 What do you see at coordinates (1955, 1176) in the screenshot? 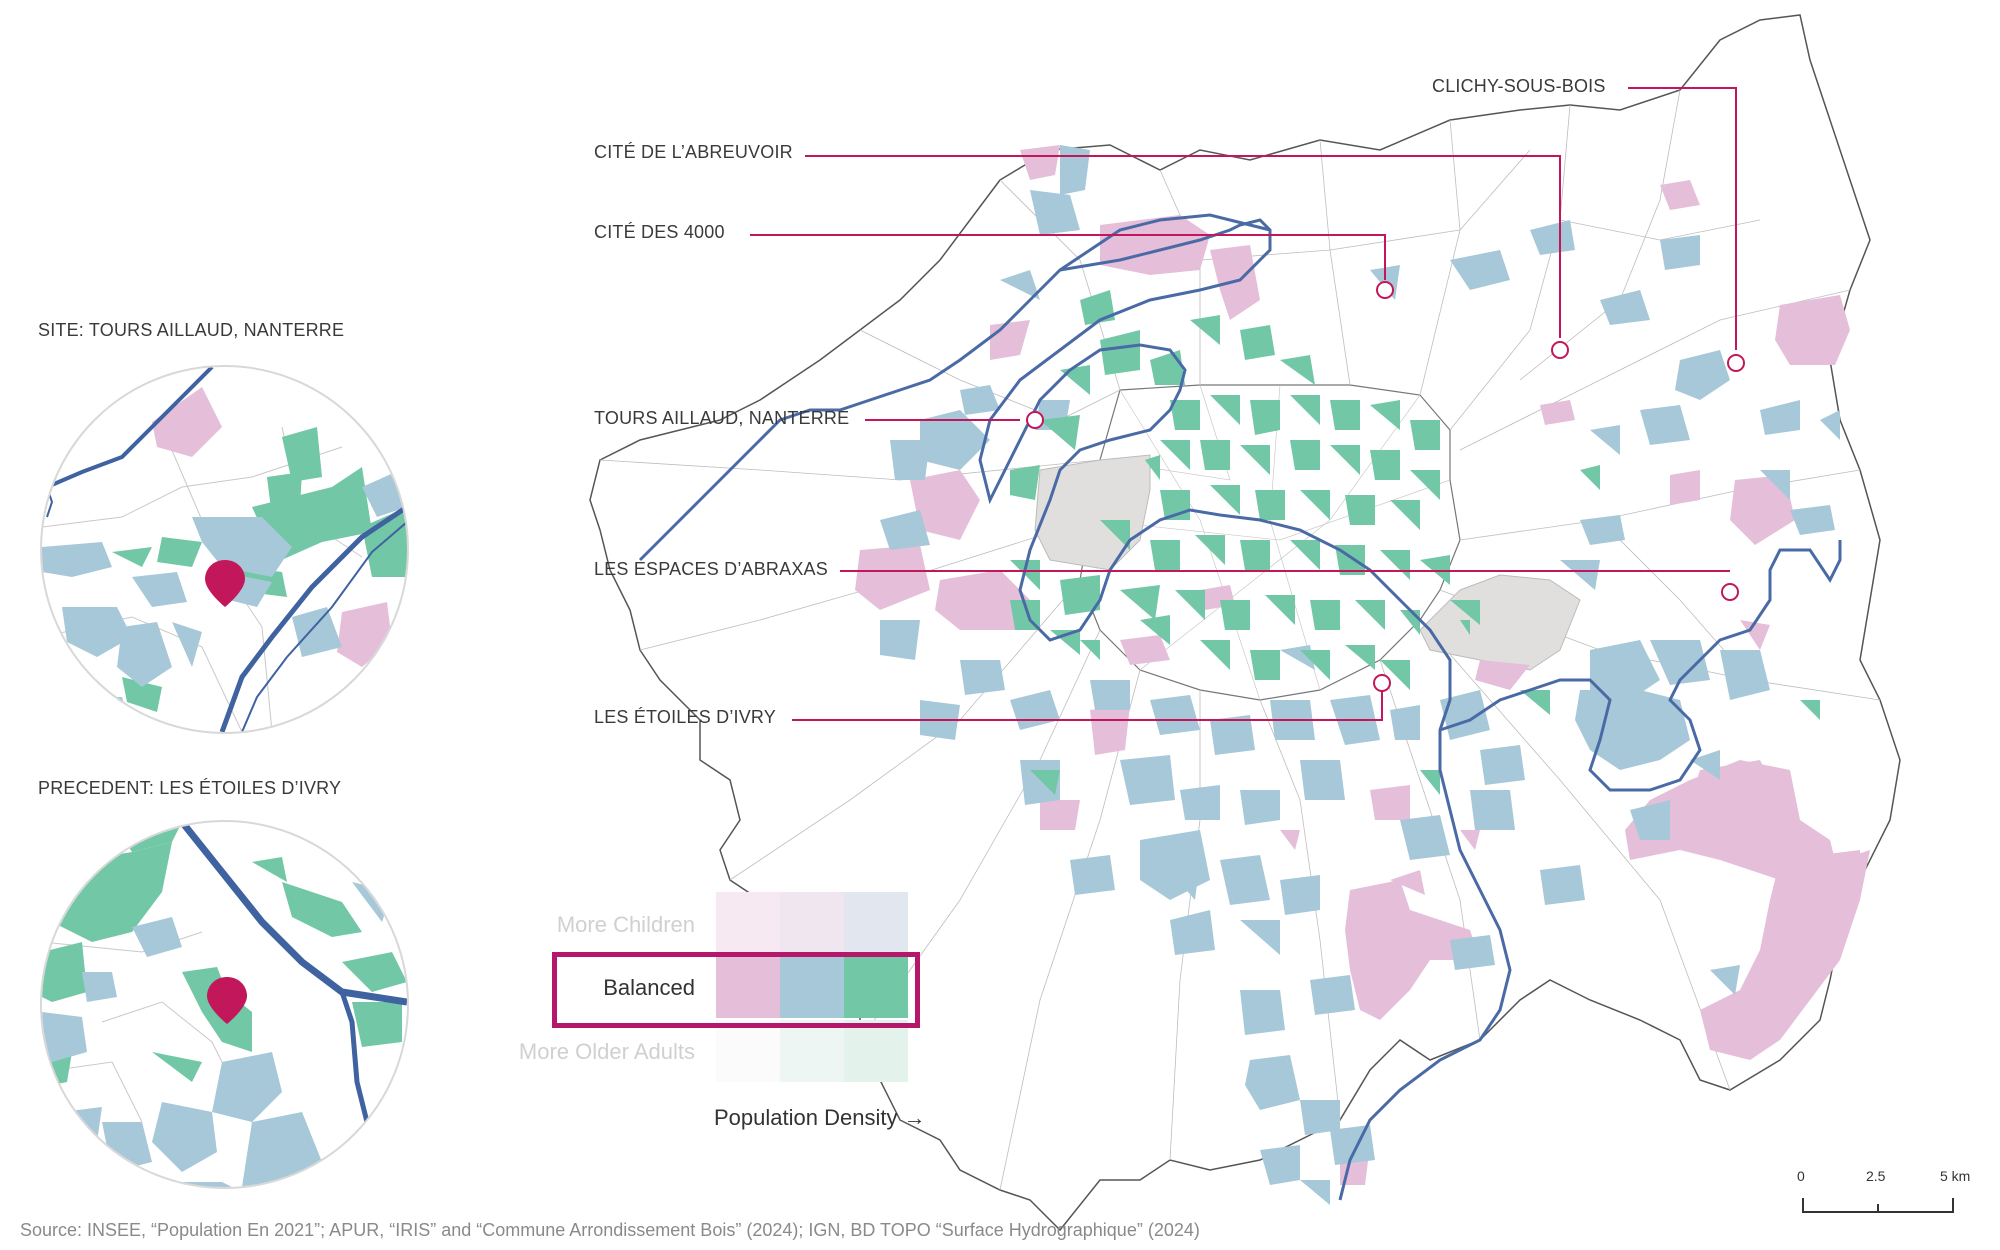
I see `scale-label-5km: 5 km` at bounding box center [1955, 1176].